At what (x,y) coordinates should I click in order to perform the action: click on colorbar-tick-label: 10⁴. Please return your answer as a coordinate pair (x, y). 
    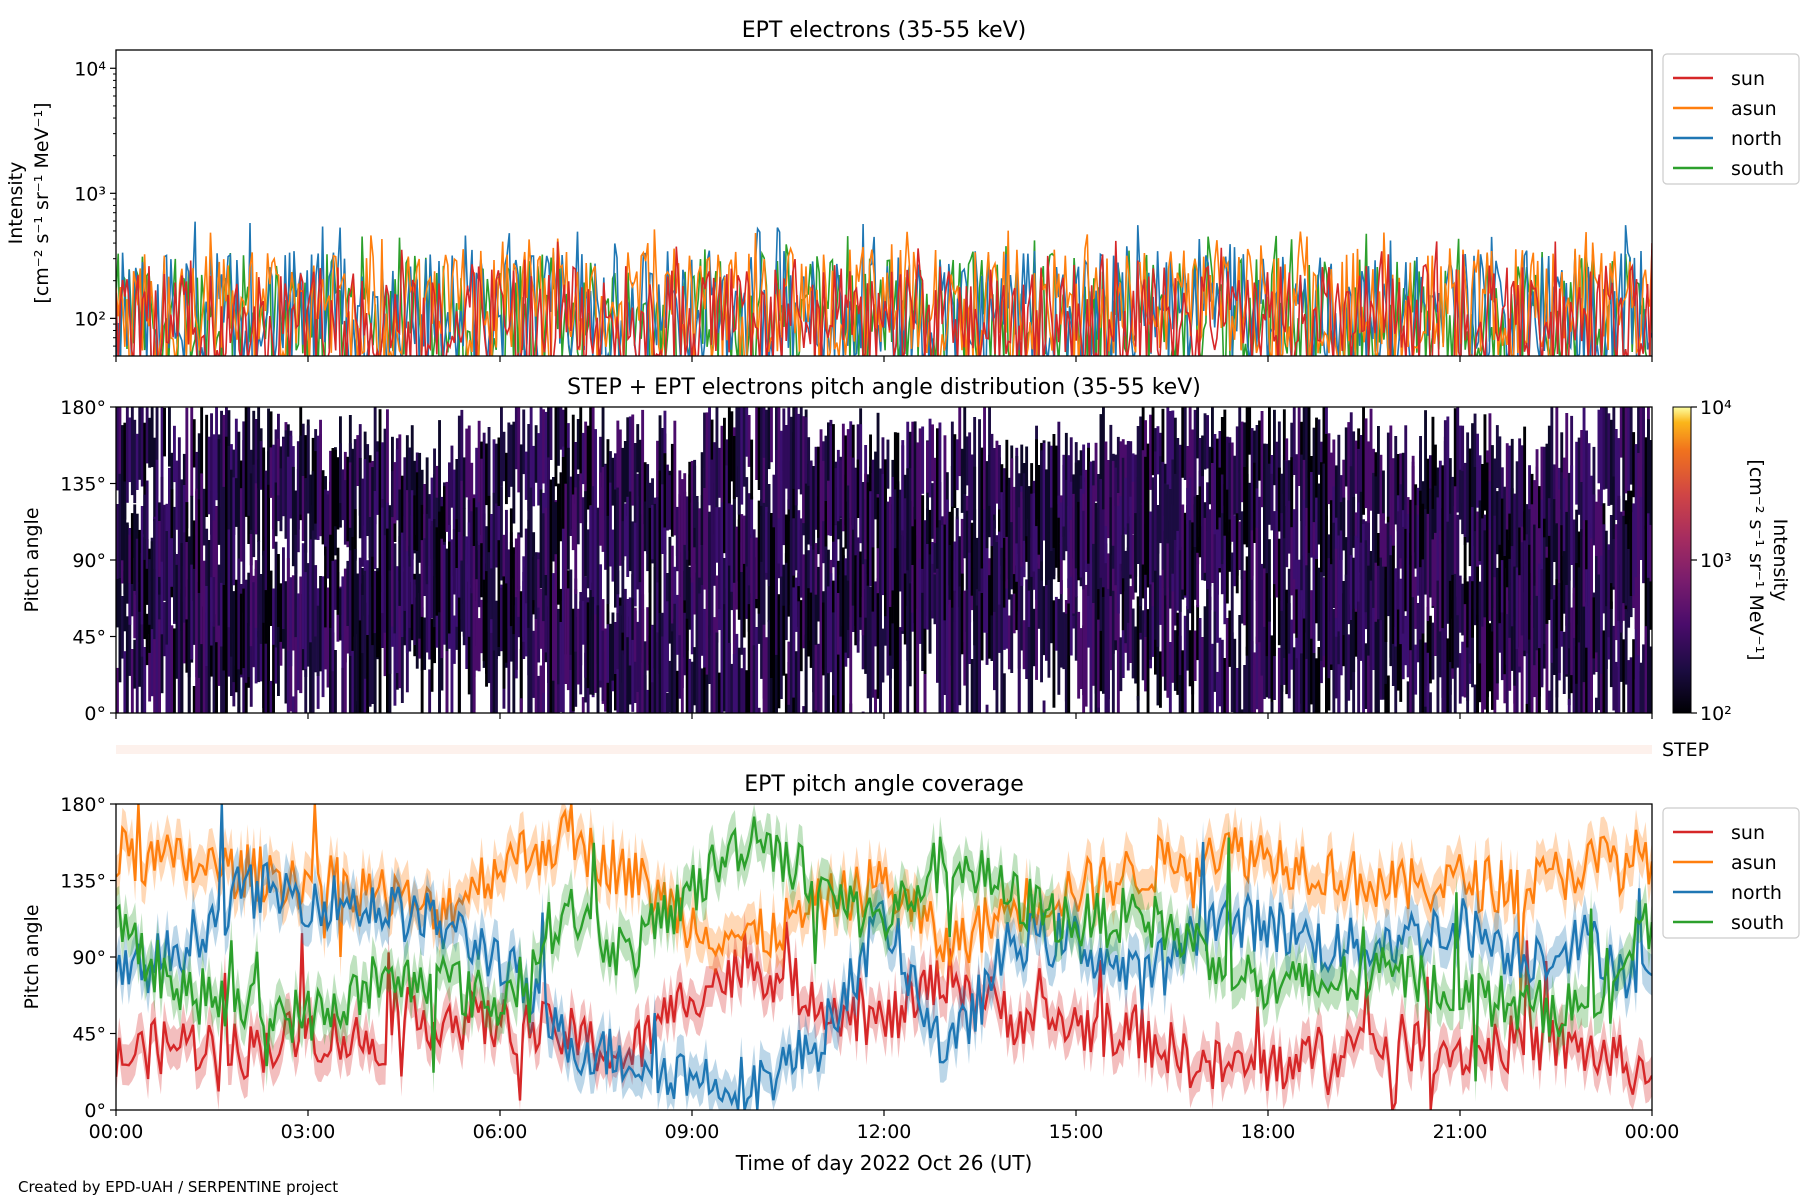
    Looking at the image, I should click on (1716, 408).